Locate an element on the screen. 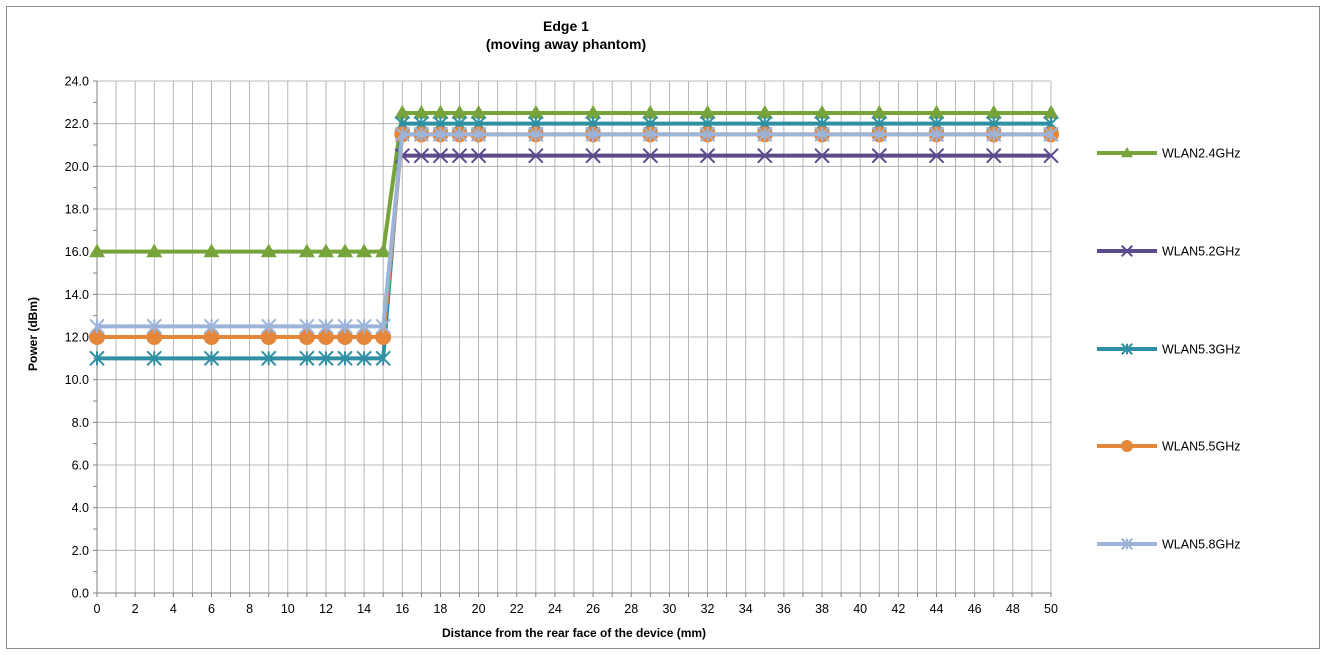 This screenshot has width=1327, height=655. legend-item-WLAN2.4GHz: WLAN2.4GHz is located at coordinates (1169, 154).